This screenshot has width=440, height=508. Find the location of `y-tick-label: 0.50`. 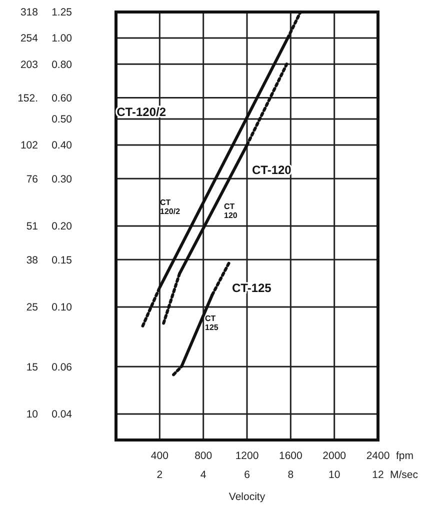

y-tick-label: 0.50 is located at coordinates (62, 120).